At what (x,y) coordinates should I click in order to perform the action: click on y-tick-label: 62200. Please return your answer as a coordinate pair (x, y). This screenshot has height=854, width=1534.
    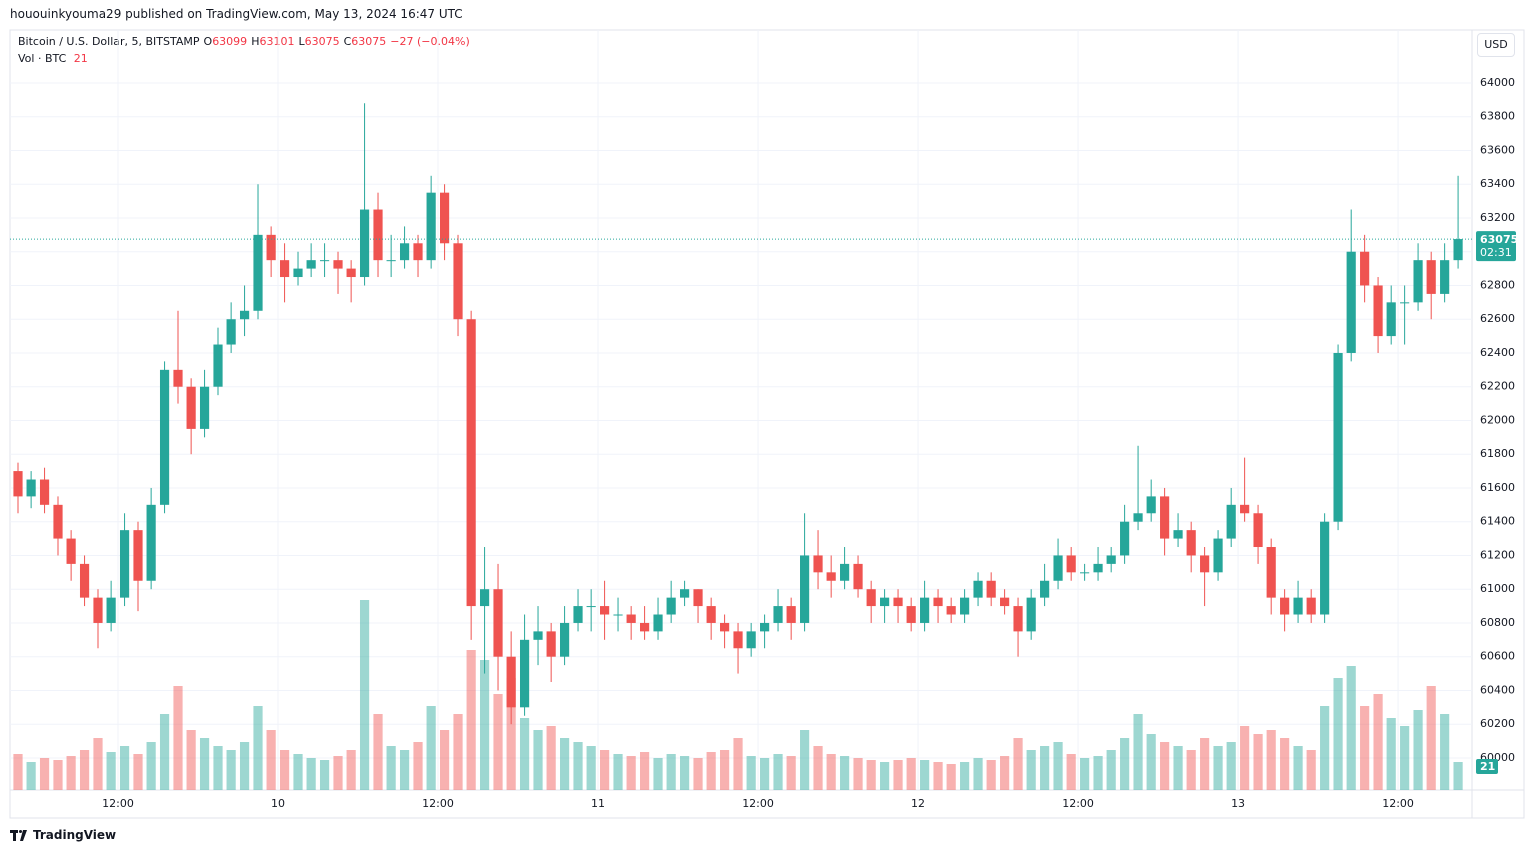
    Looking at the image, I should click on (1497, 386).